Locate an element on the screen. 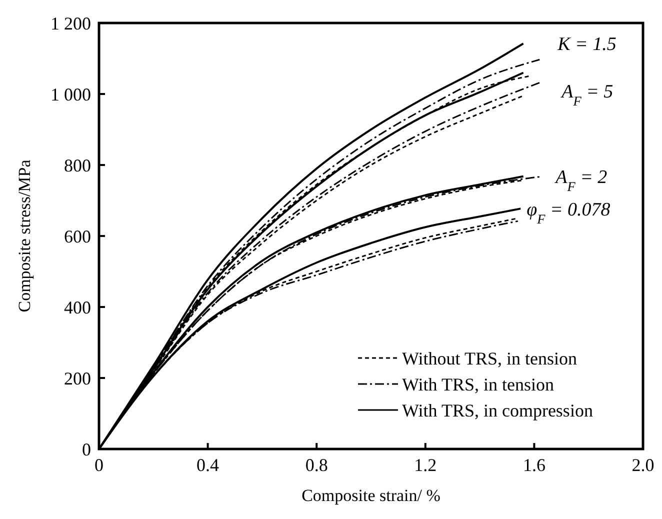  y-tick-label: 600 is located at coordinates (77, 236).